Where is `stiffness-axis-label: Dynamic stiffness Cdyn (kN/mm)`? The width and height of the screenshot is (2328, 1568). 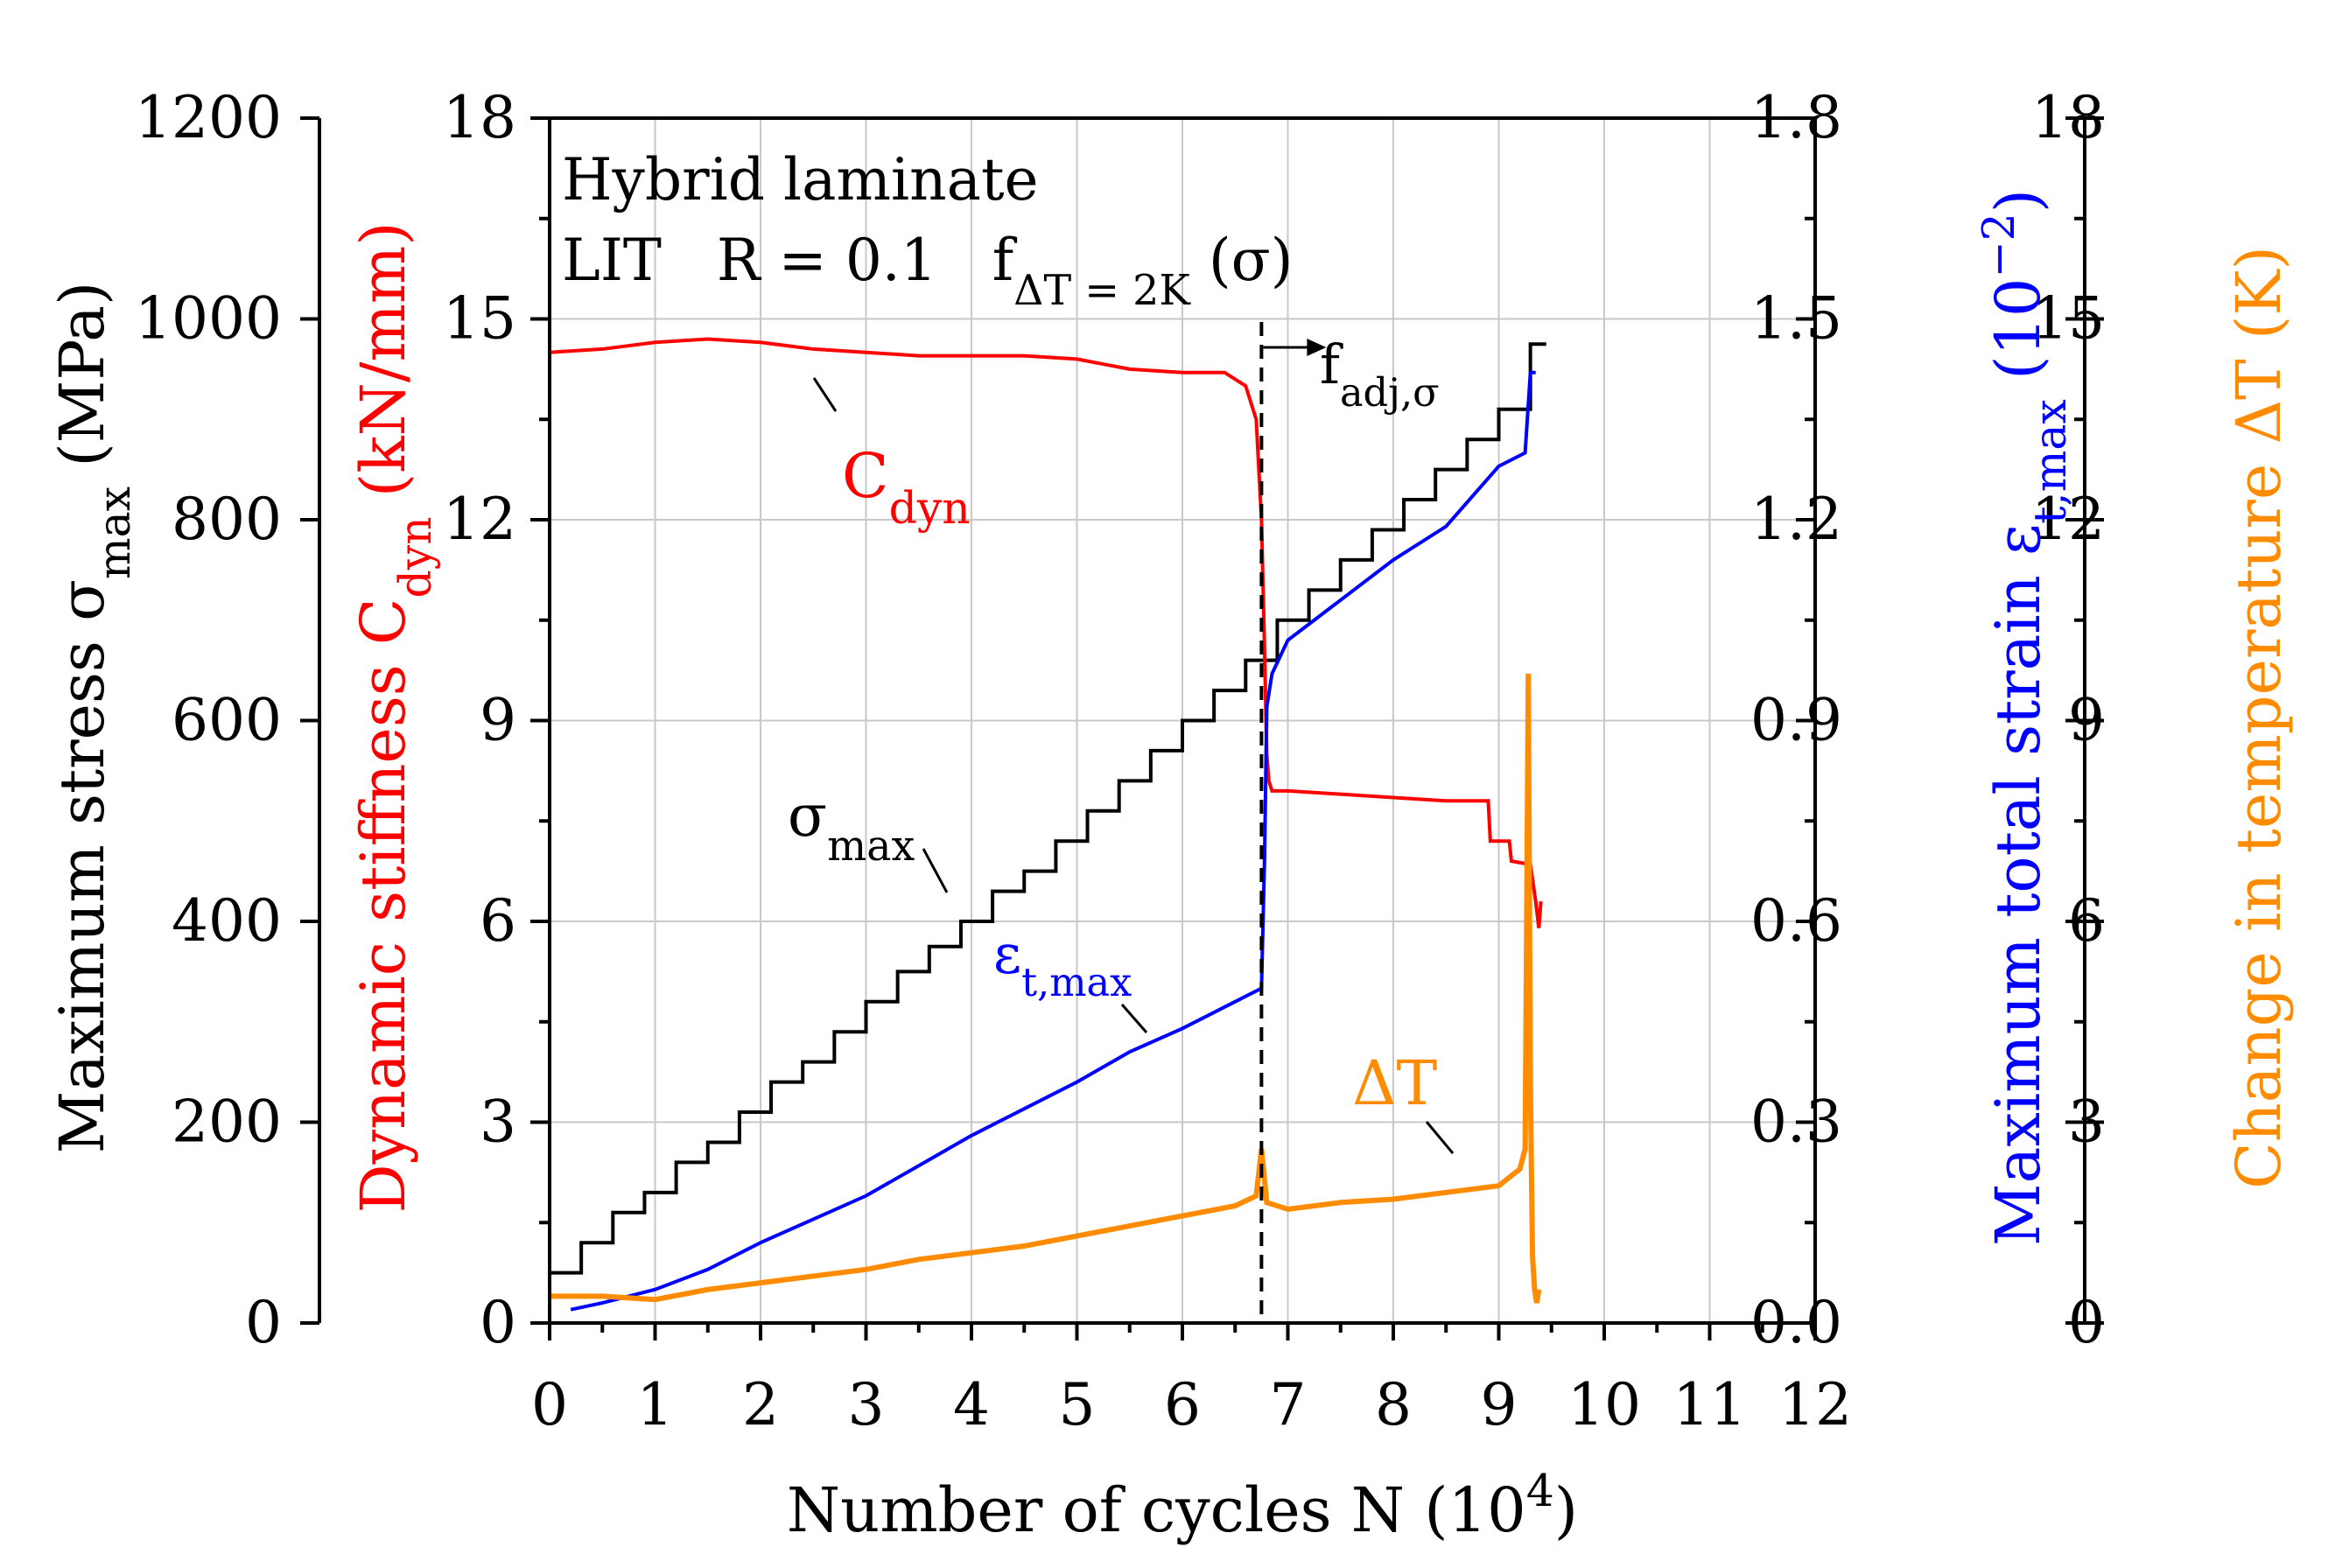 stiffness-axis-label: Dynamic stiffness Cdyn (kN/mm) is located at coordinates (394, 717).